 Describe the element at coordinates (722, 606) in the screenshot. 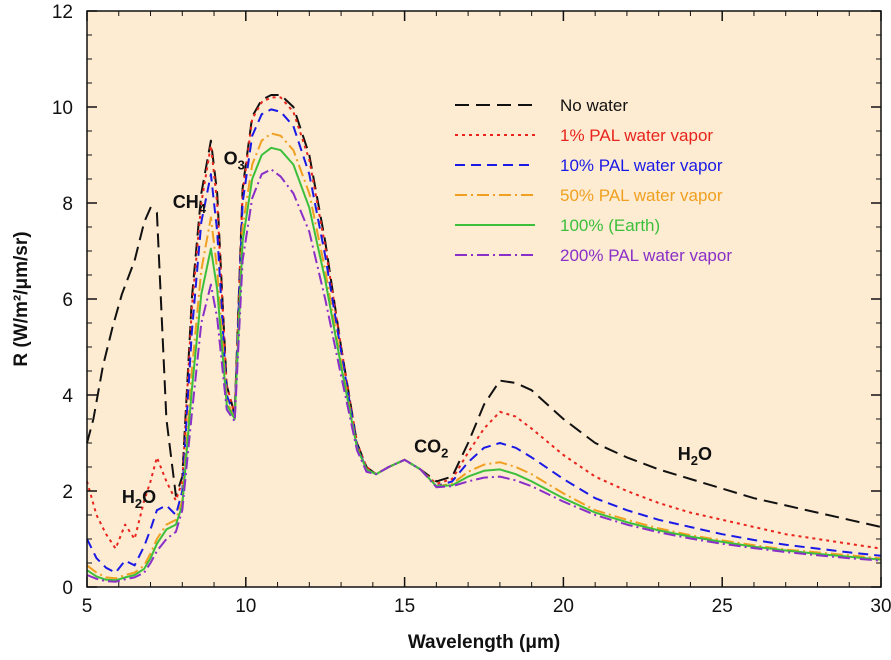

I see `x-tick-label: 25` at that location.